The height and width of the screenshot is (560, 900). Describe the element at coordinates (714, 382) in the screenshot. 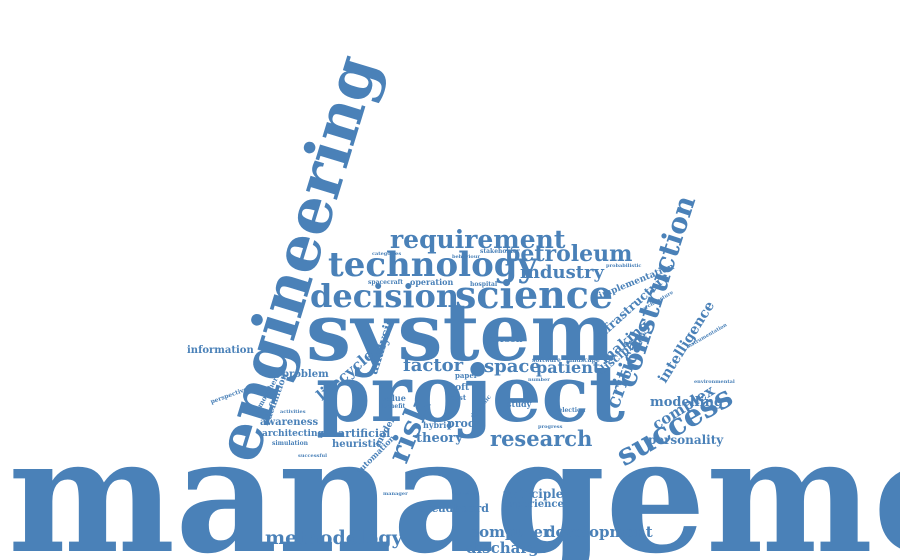

I see `word-environmental: environmental` at that location.